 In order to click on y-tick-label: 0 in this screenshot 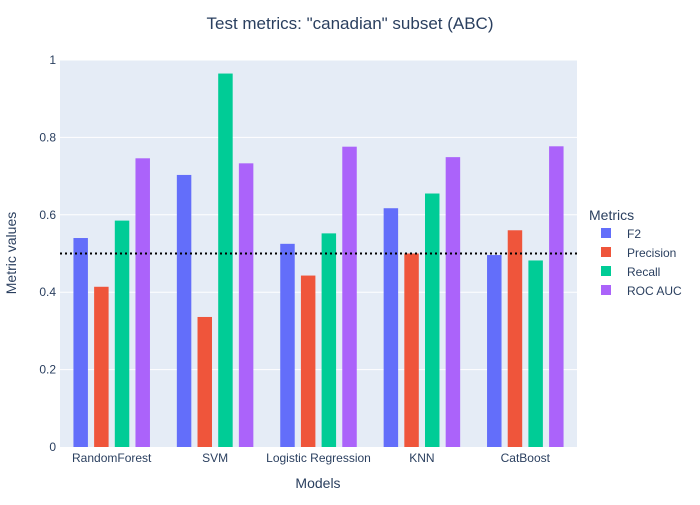, I will do `click(52, 447)`.